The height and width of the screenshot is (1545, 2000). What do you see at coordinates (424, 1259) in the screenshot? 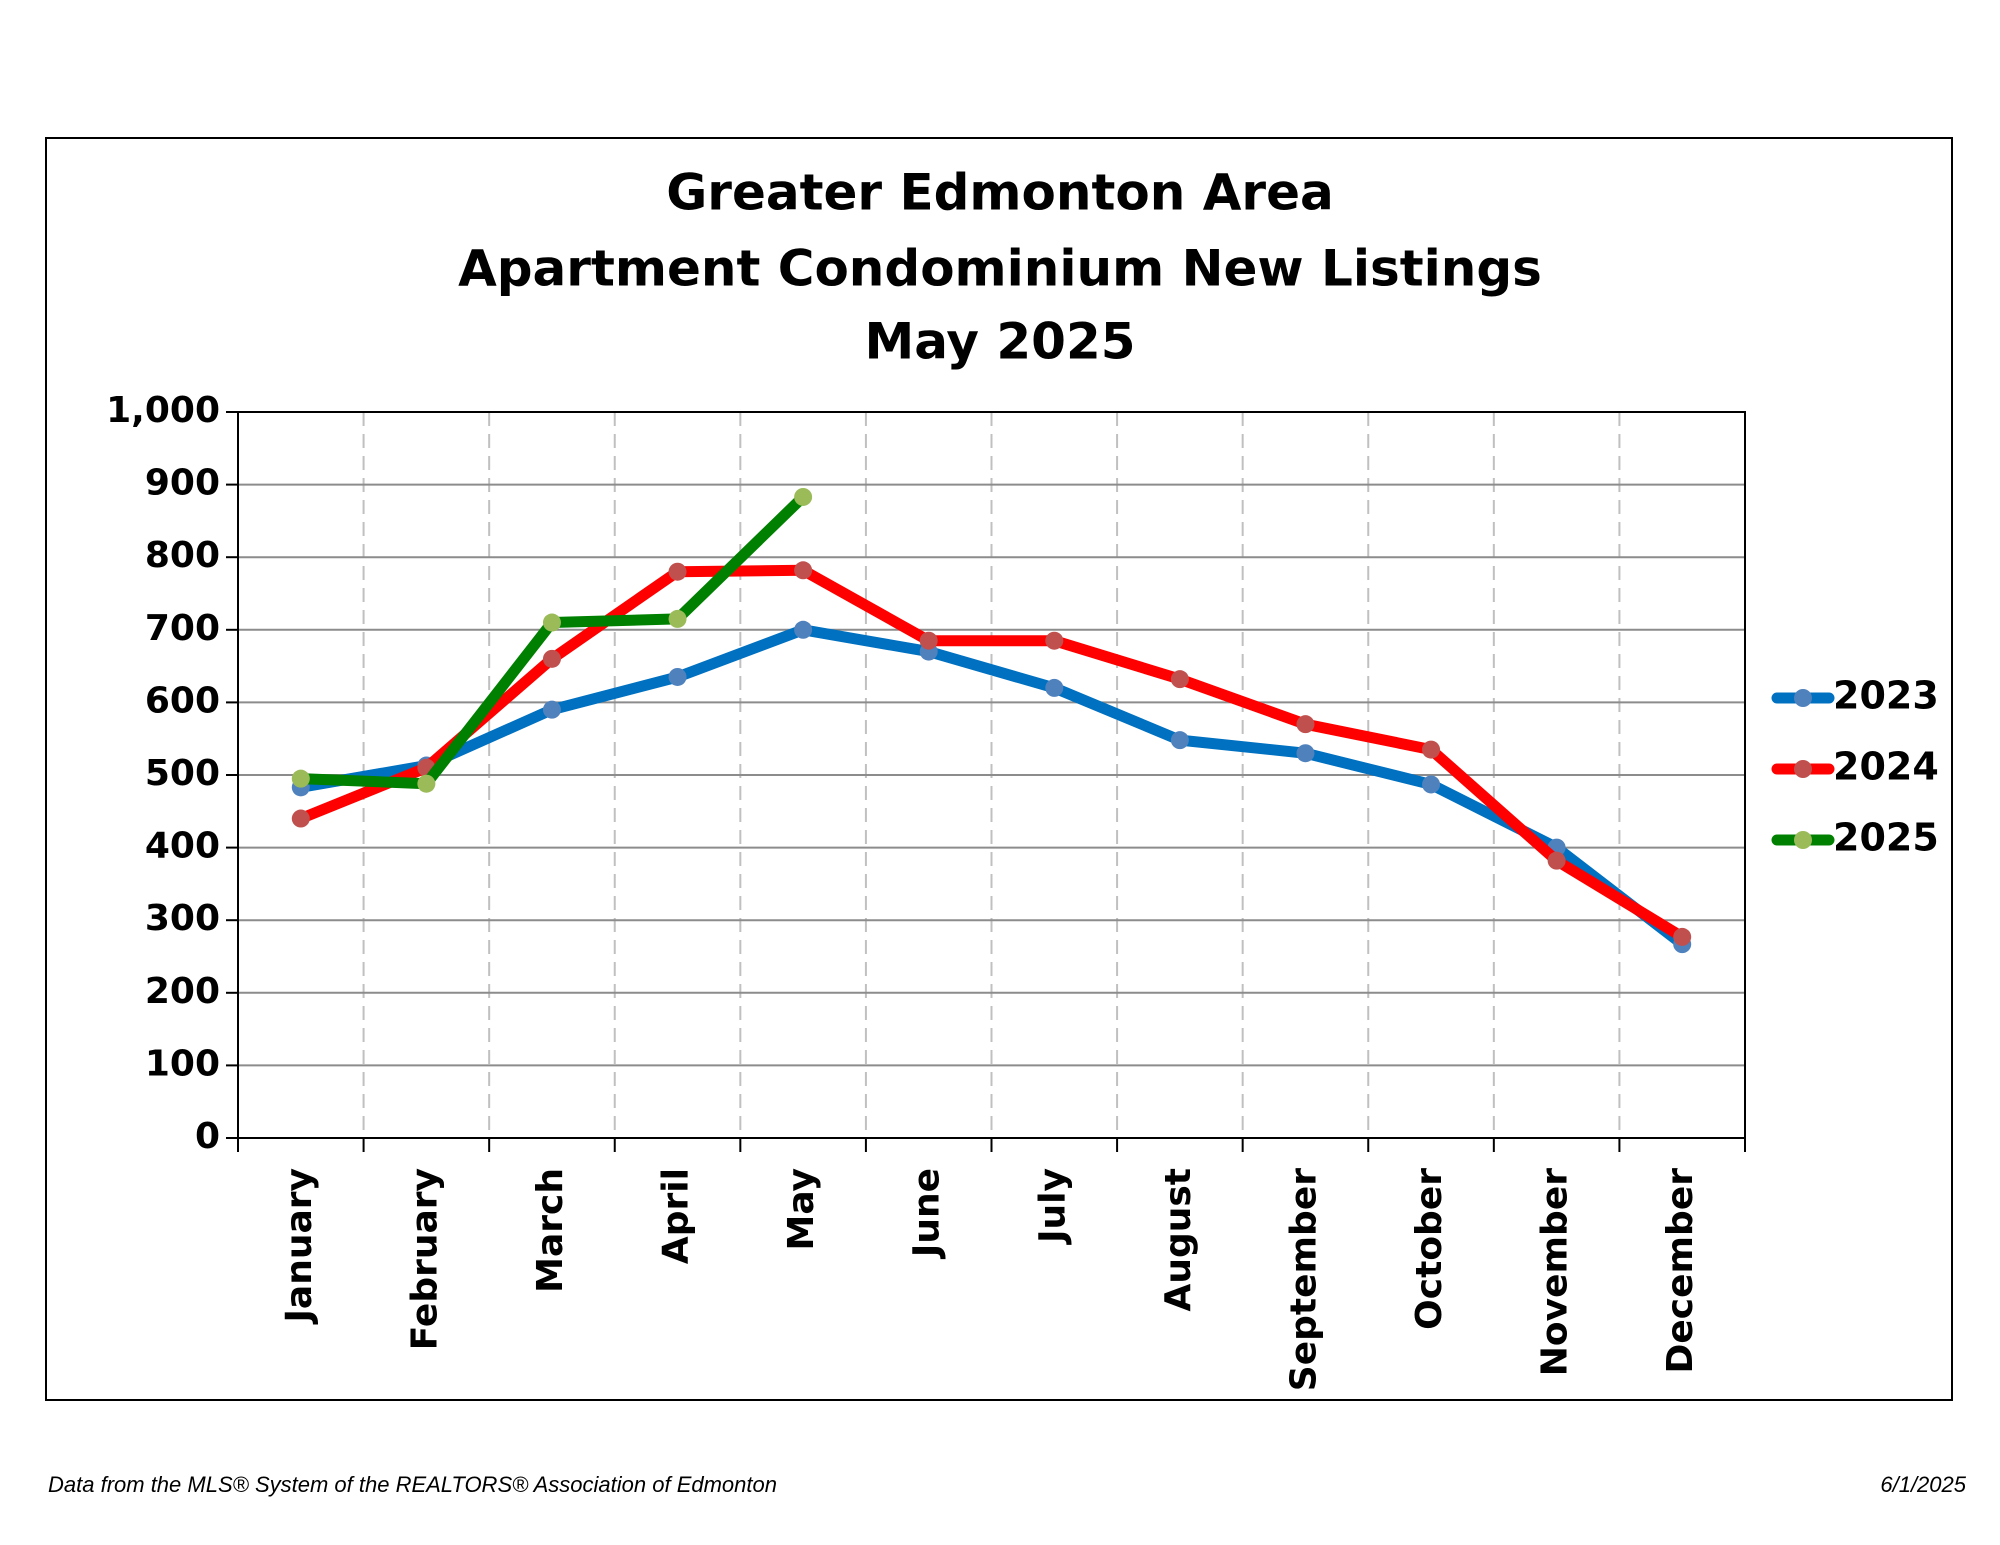
I see `x-tick-label: February` at bounding box center [424, 1259].